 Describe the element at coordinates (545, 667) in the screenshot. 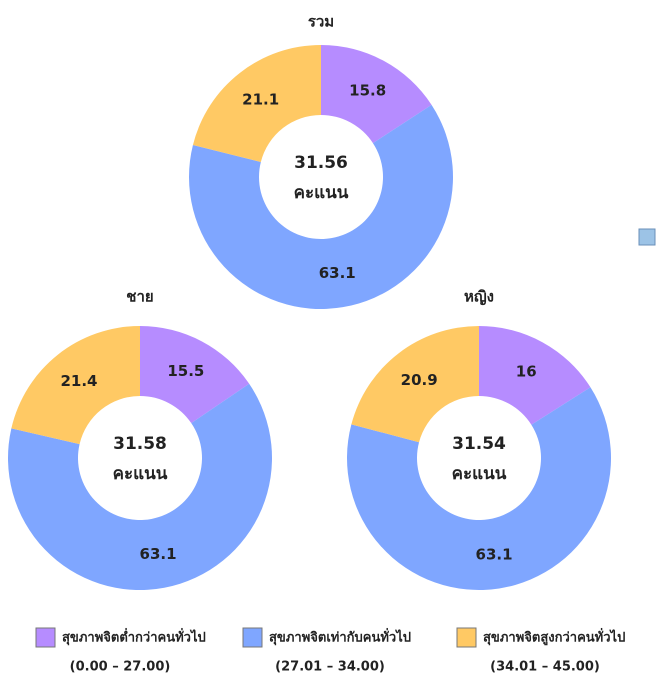

I see `legend-range: (34.01 – 45.00)` at that location.